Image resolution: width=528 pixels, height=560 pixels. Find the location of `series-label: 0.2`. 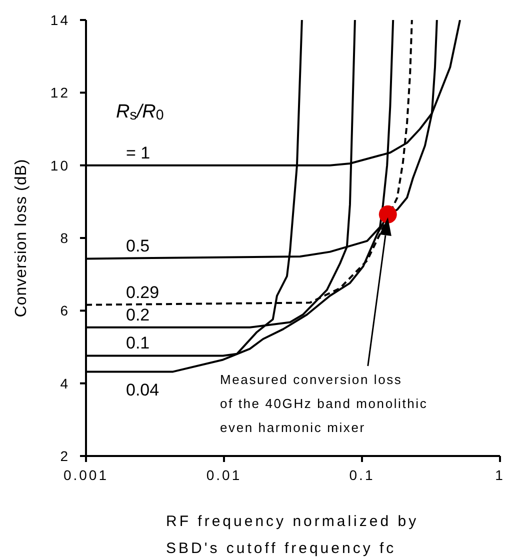

series-label: 0.2 is located at coordinates (138, 314).